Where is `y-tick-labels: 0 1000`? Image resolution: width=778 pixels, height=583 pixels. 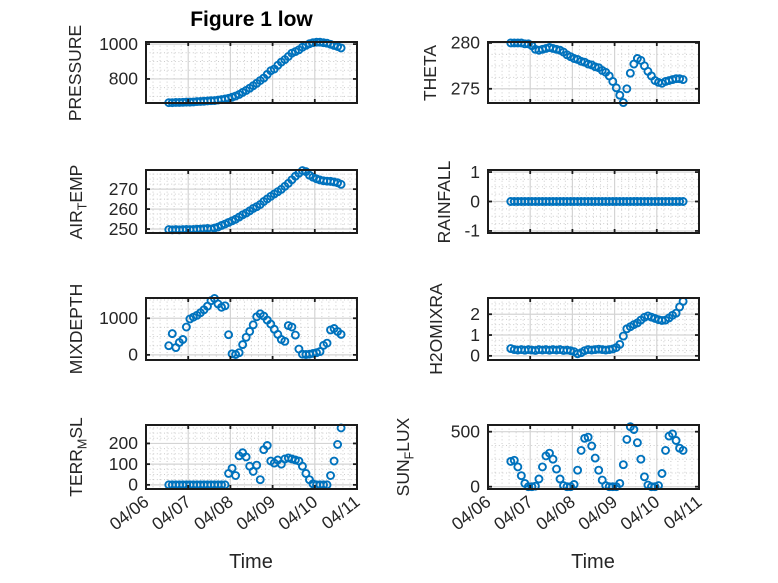 y-tick-labels: 0 1000 is located at coordinates (118, 336).